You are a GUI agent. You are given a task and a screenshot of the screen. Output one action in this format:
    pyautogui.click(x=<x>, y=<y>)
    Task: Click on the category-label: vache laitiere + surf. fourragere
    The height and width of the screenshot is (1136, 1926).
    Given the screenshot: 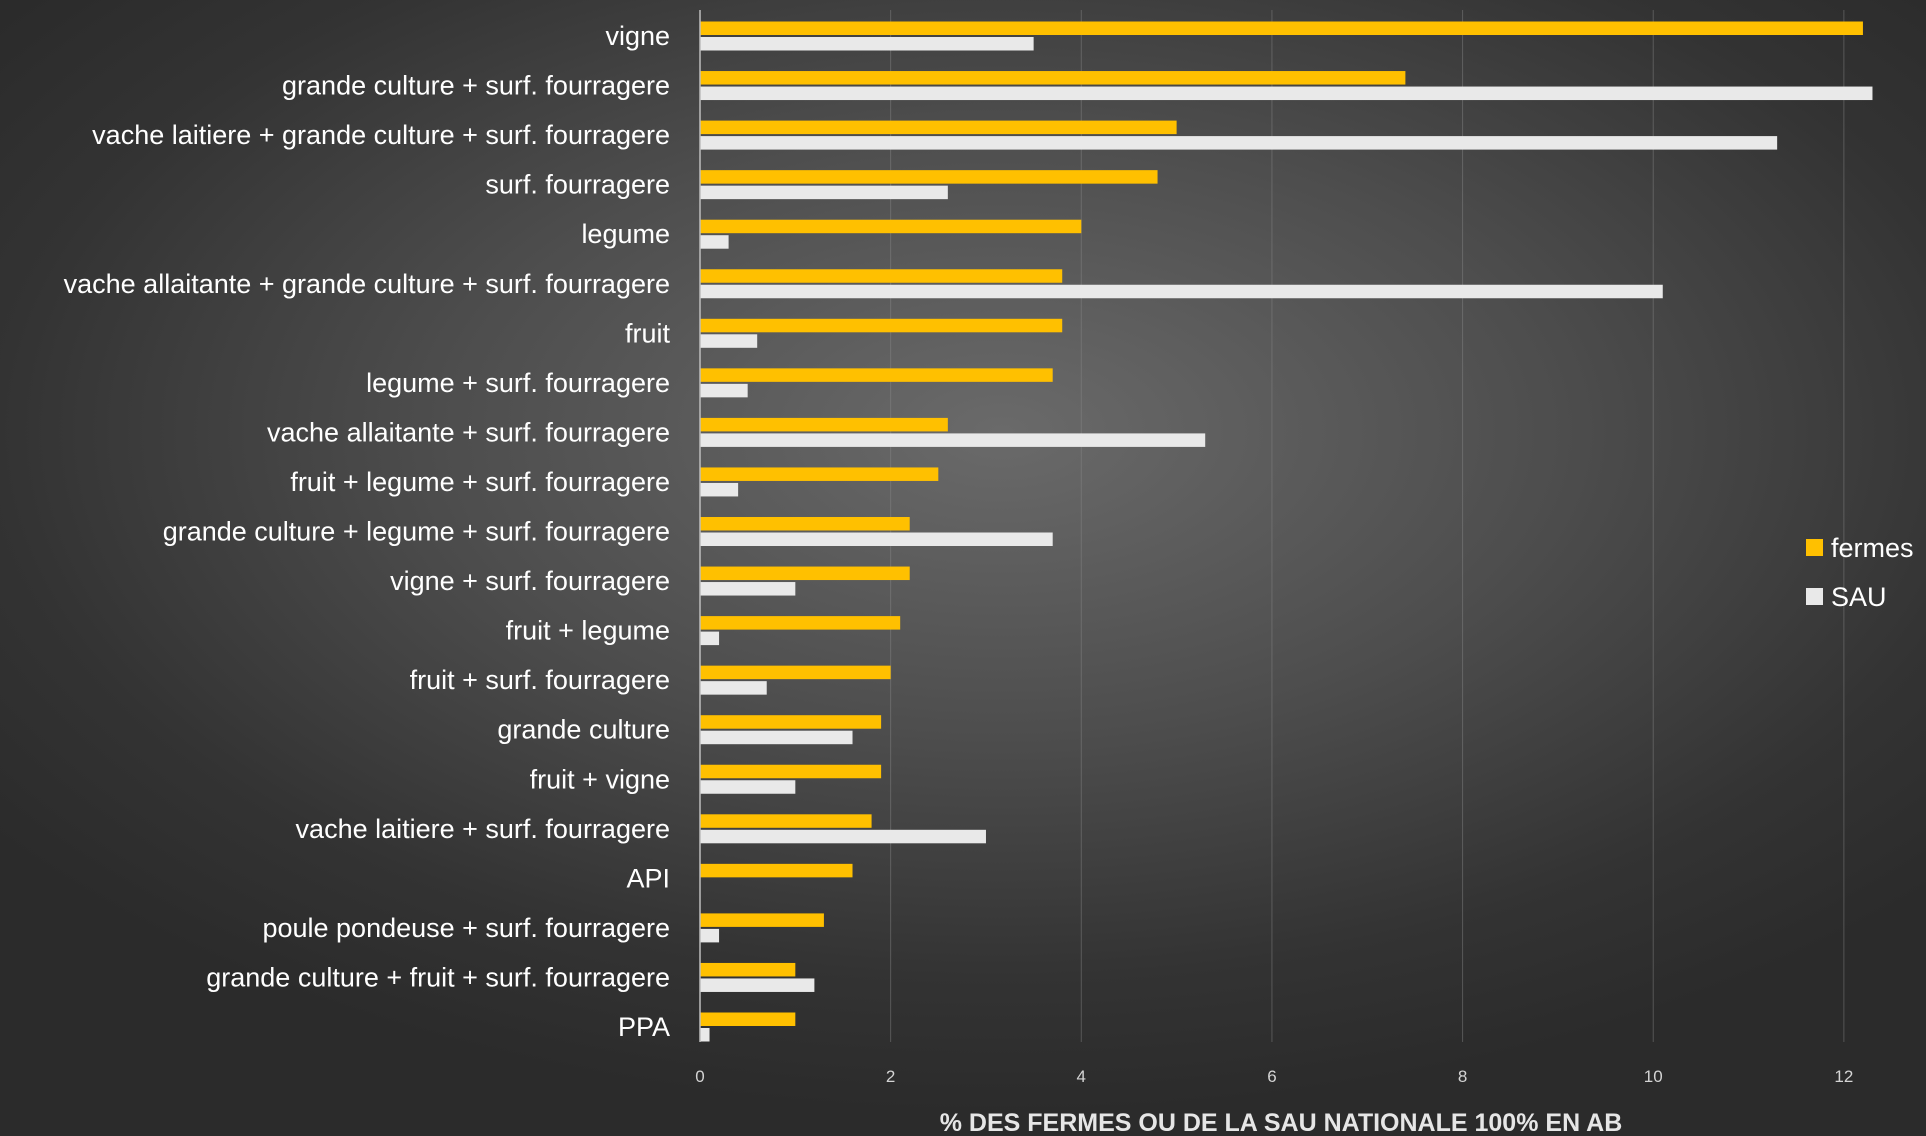 What is the action you would take?
    pyautogui.click(x=483, y=829)
    